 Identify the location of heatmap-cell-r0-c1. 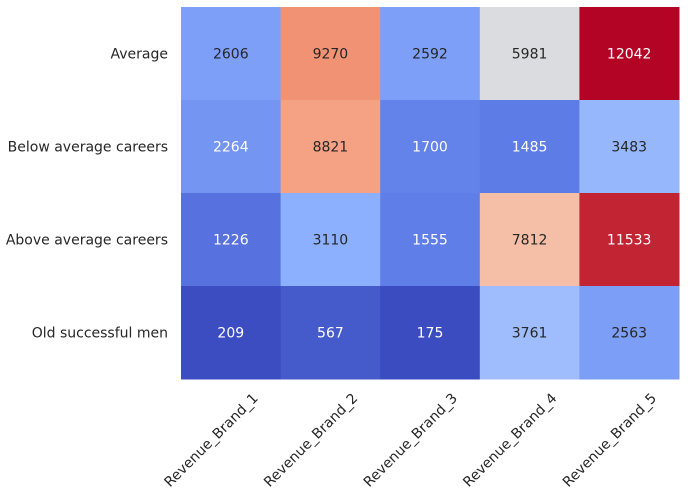
(330, 54).